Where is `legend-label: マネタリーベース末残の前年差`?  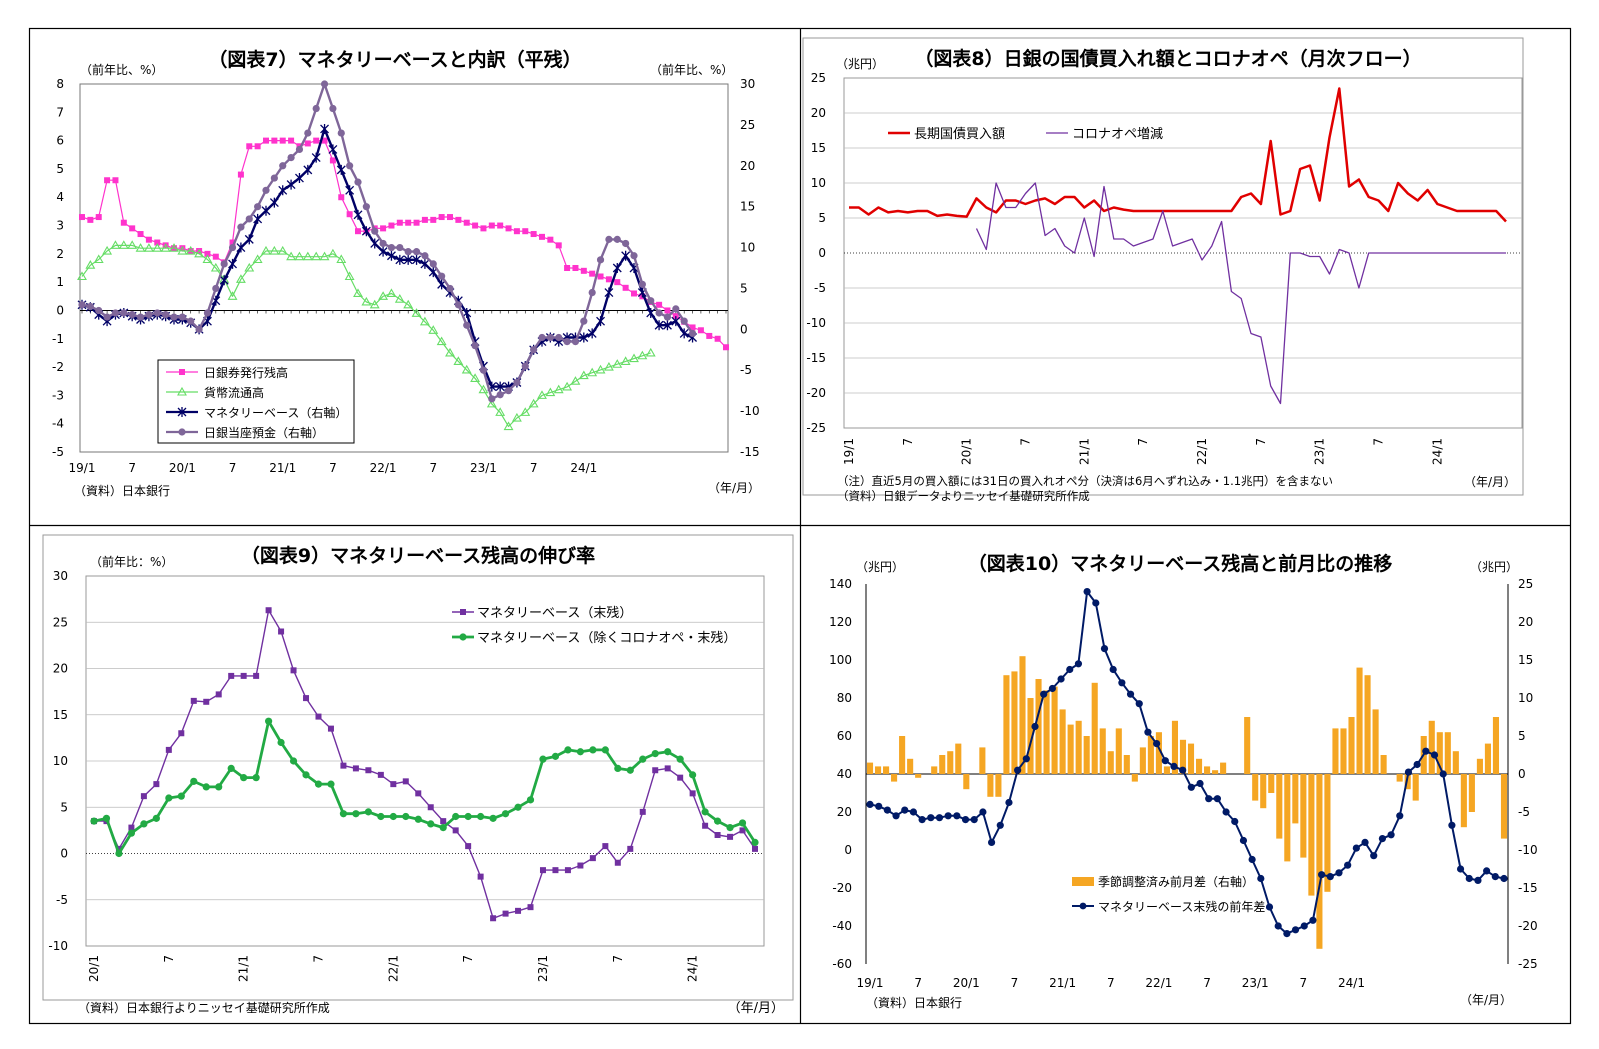
legend-label: マネタリーベース末残の前年差 is located at coordinates (1181, 906).